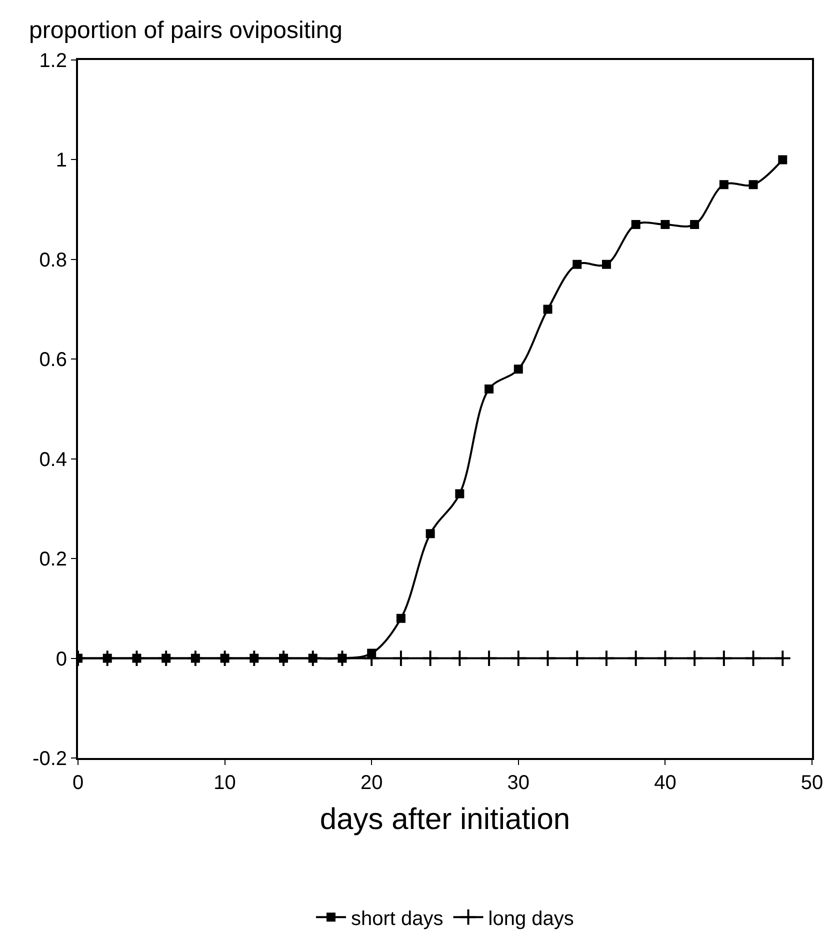  I want to click on legend-label: long days, so click(531, 919).